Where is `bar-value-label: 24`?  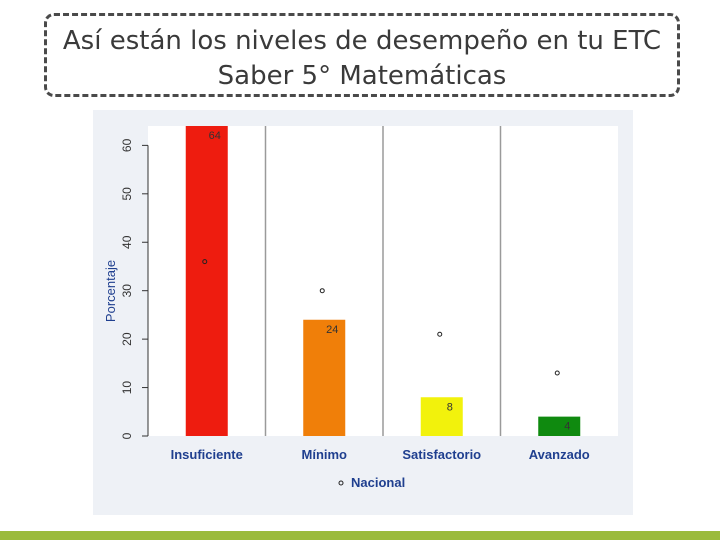 bar-value-label: 24 is located at coordinates (332, 330).